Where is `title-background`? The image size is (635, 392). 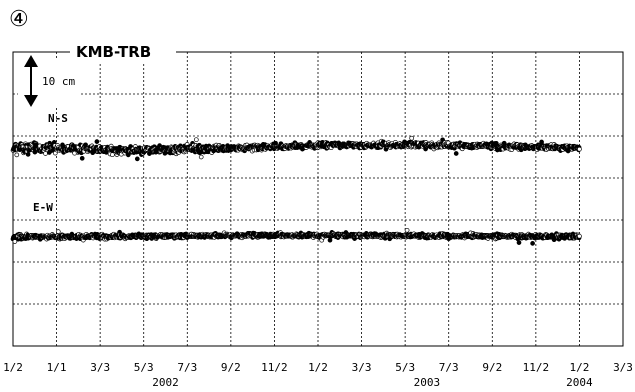
title-background is located at coordinates (123, 51).